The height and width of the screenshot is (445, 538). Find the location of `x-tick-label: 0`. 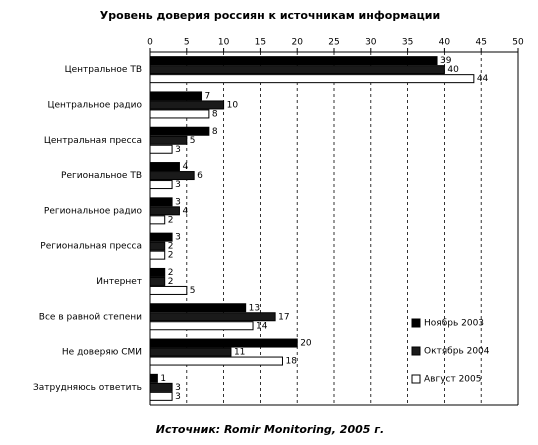

x-tick-label: 0 is located at coordinates (150, 43).